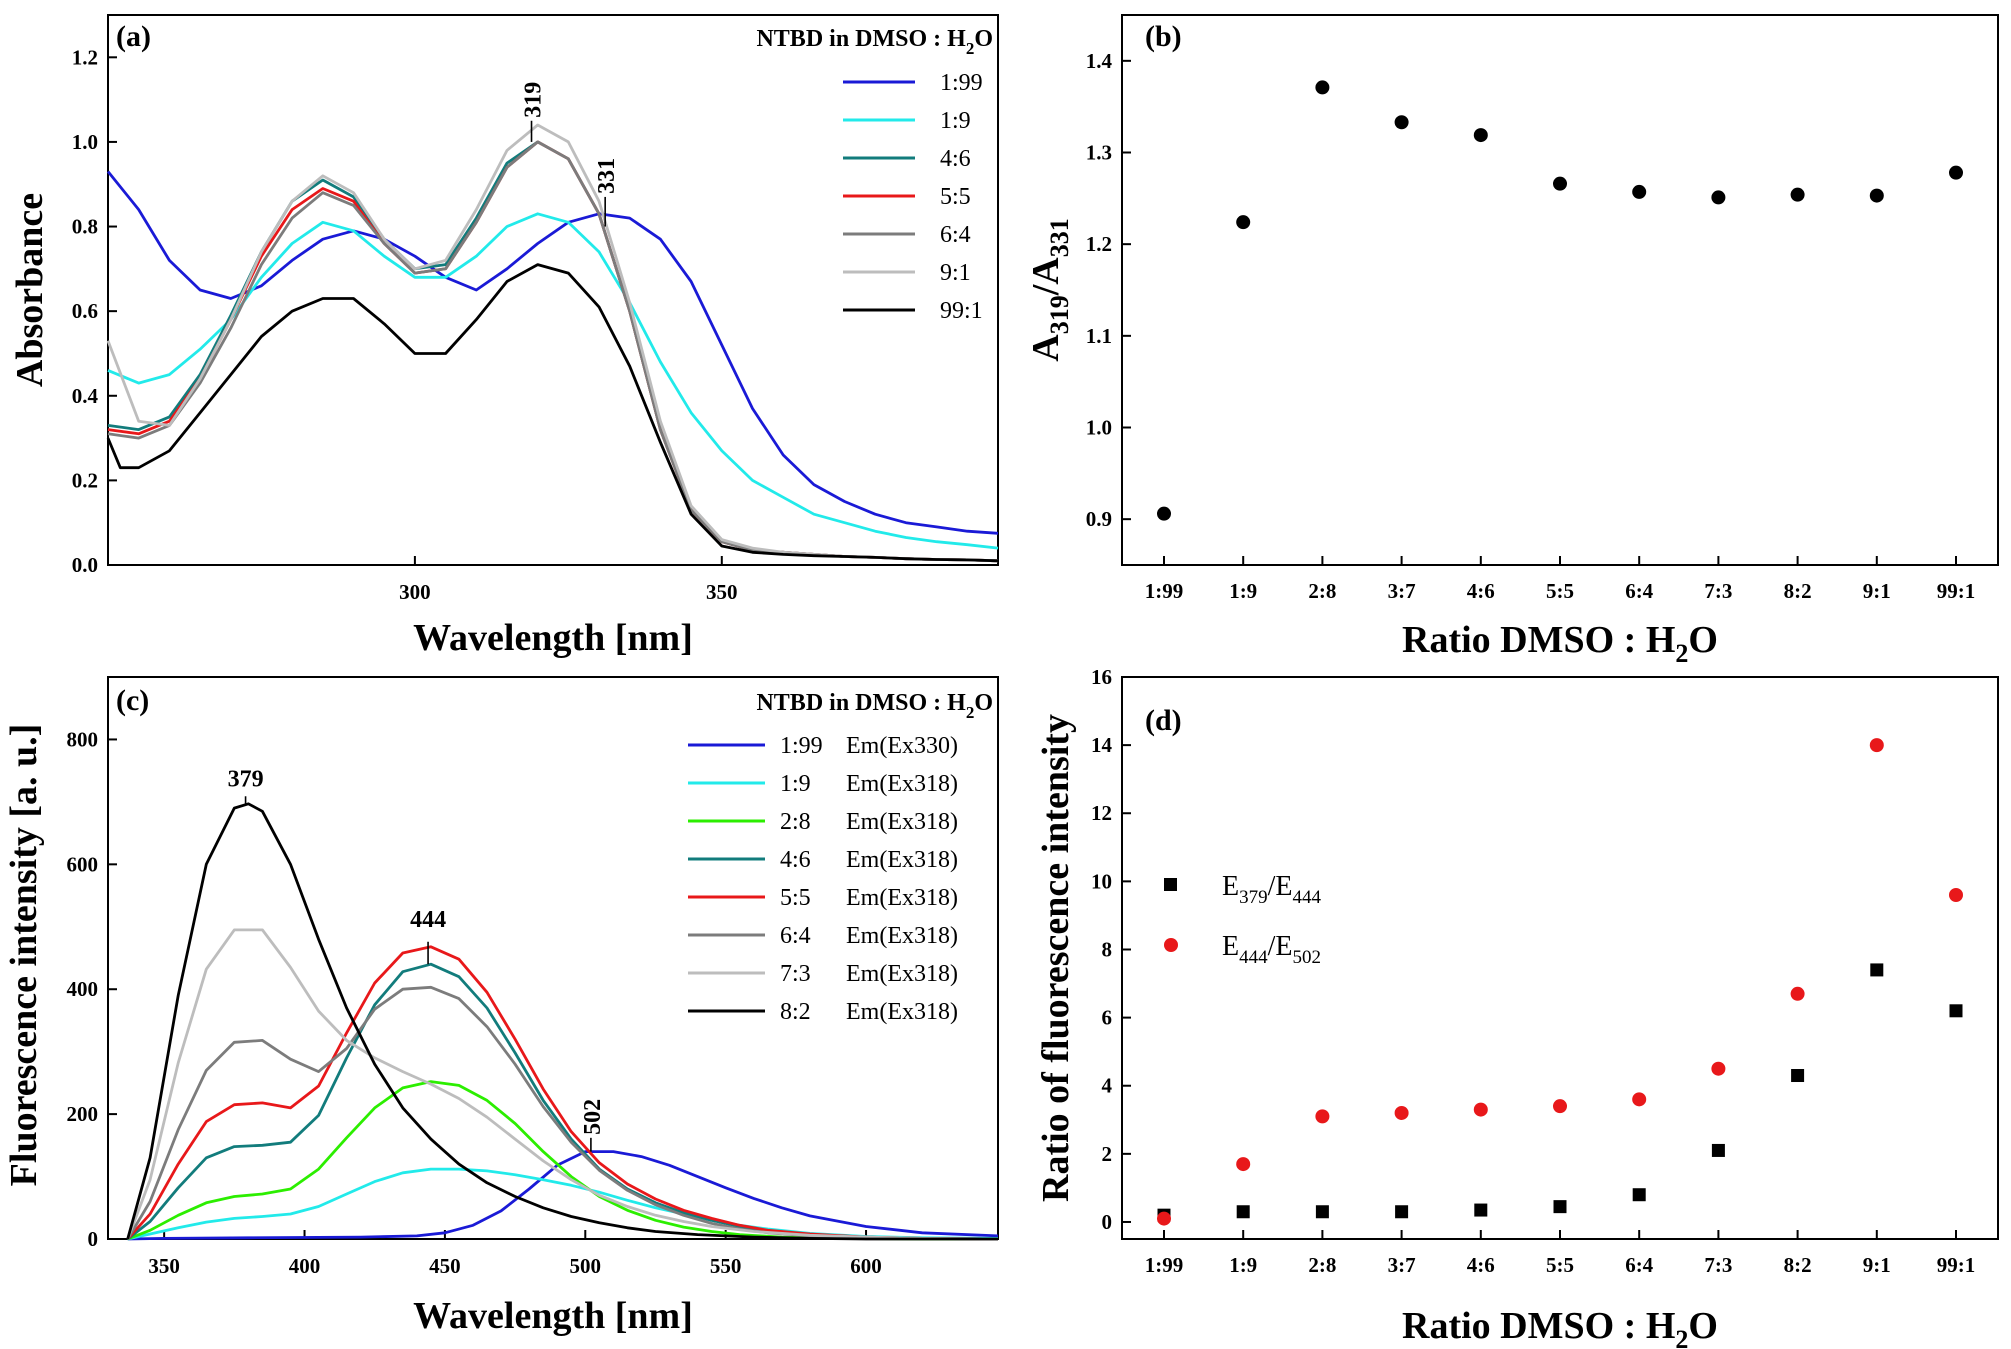 This screenshot has width=2011, height=1349. What do you see at coordinates (83, 739) in the screenshot?
I see `panel-c-y-tick-label: 800` at bounding box center [83, 739].